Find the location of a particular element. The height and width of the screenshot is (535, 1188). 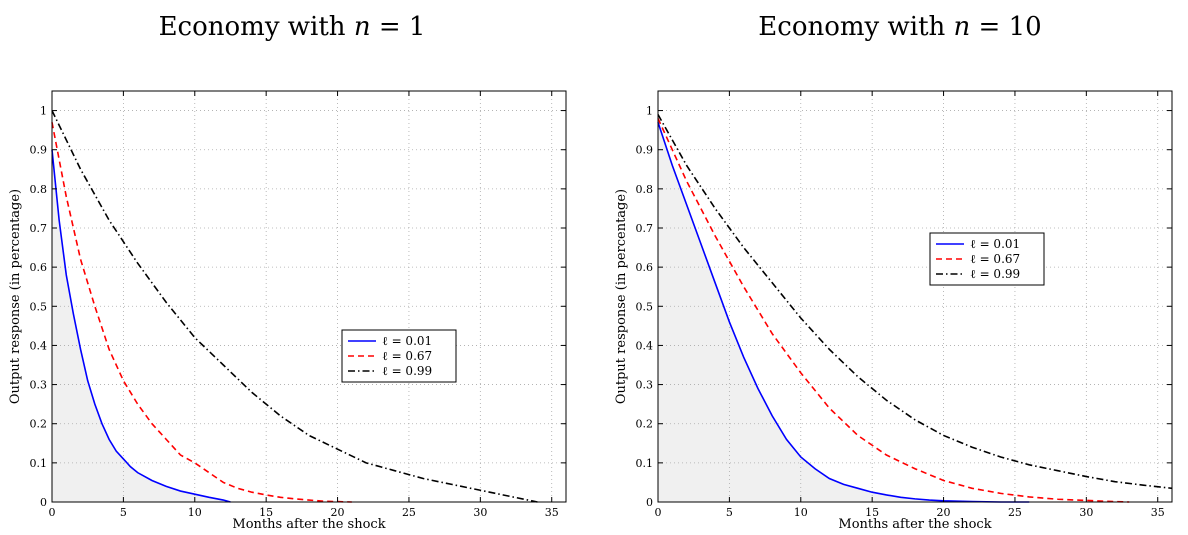

chart-title-suffix: = 1 is located at coordinates (398, 27).